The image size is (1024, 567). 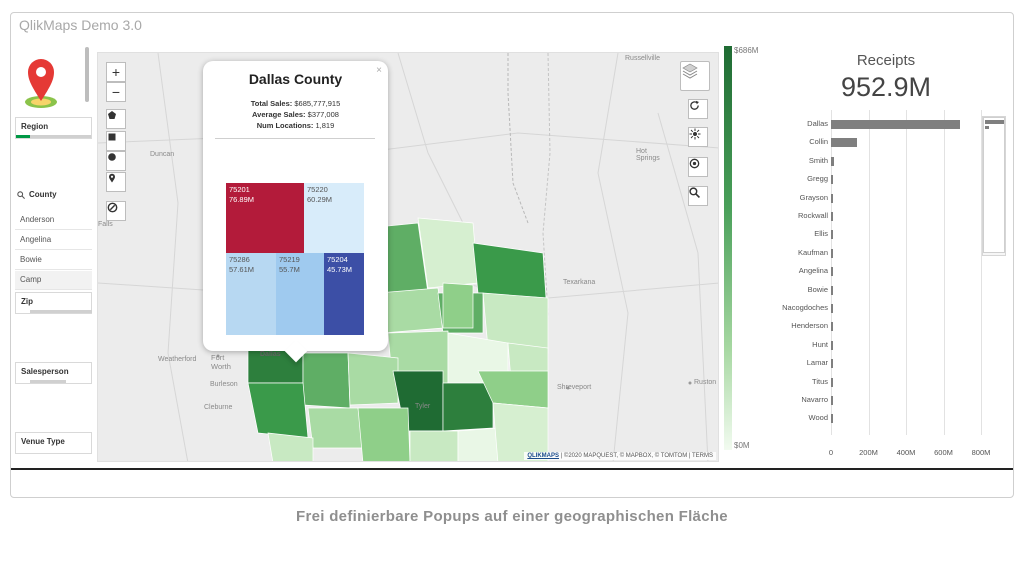 I want to click on county-item: Bowie, so click(x=53, y=260).